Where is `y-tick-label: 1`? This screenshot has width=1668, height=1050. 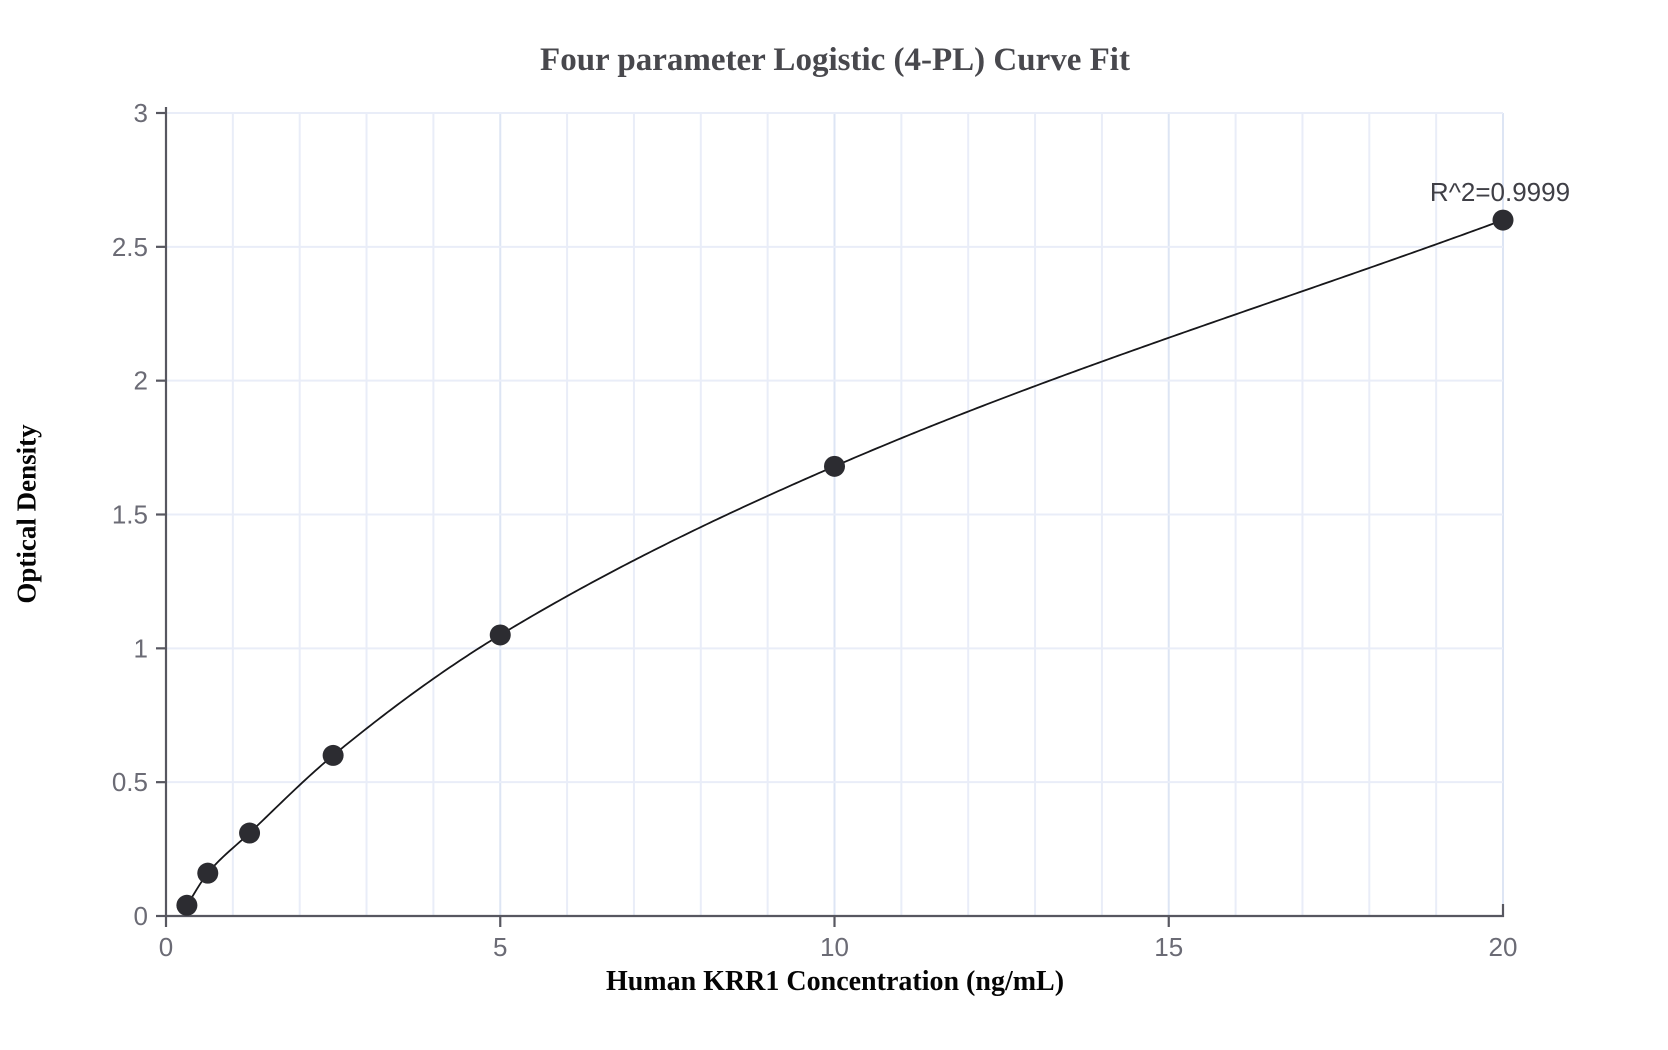 y-tick-label: 1 is located at coordinates (141, 648).